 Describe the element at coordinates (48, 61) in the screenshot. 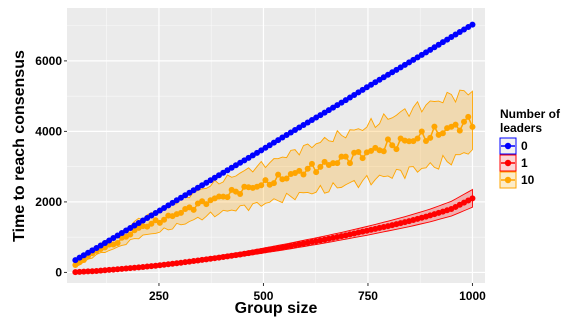

I see `y-tick-label: 6000` at that location.